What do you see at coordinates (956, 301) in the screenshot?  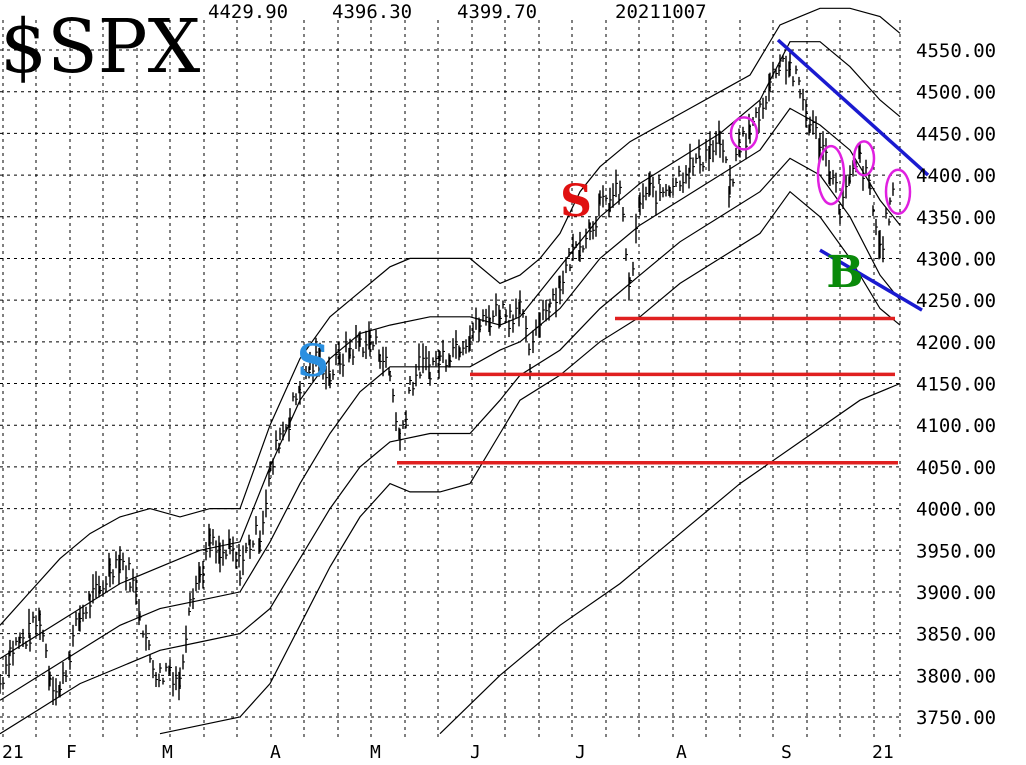 I see `y-tick-label: 4250.00` at bounding box center [956, 301].